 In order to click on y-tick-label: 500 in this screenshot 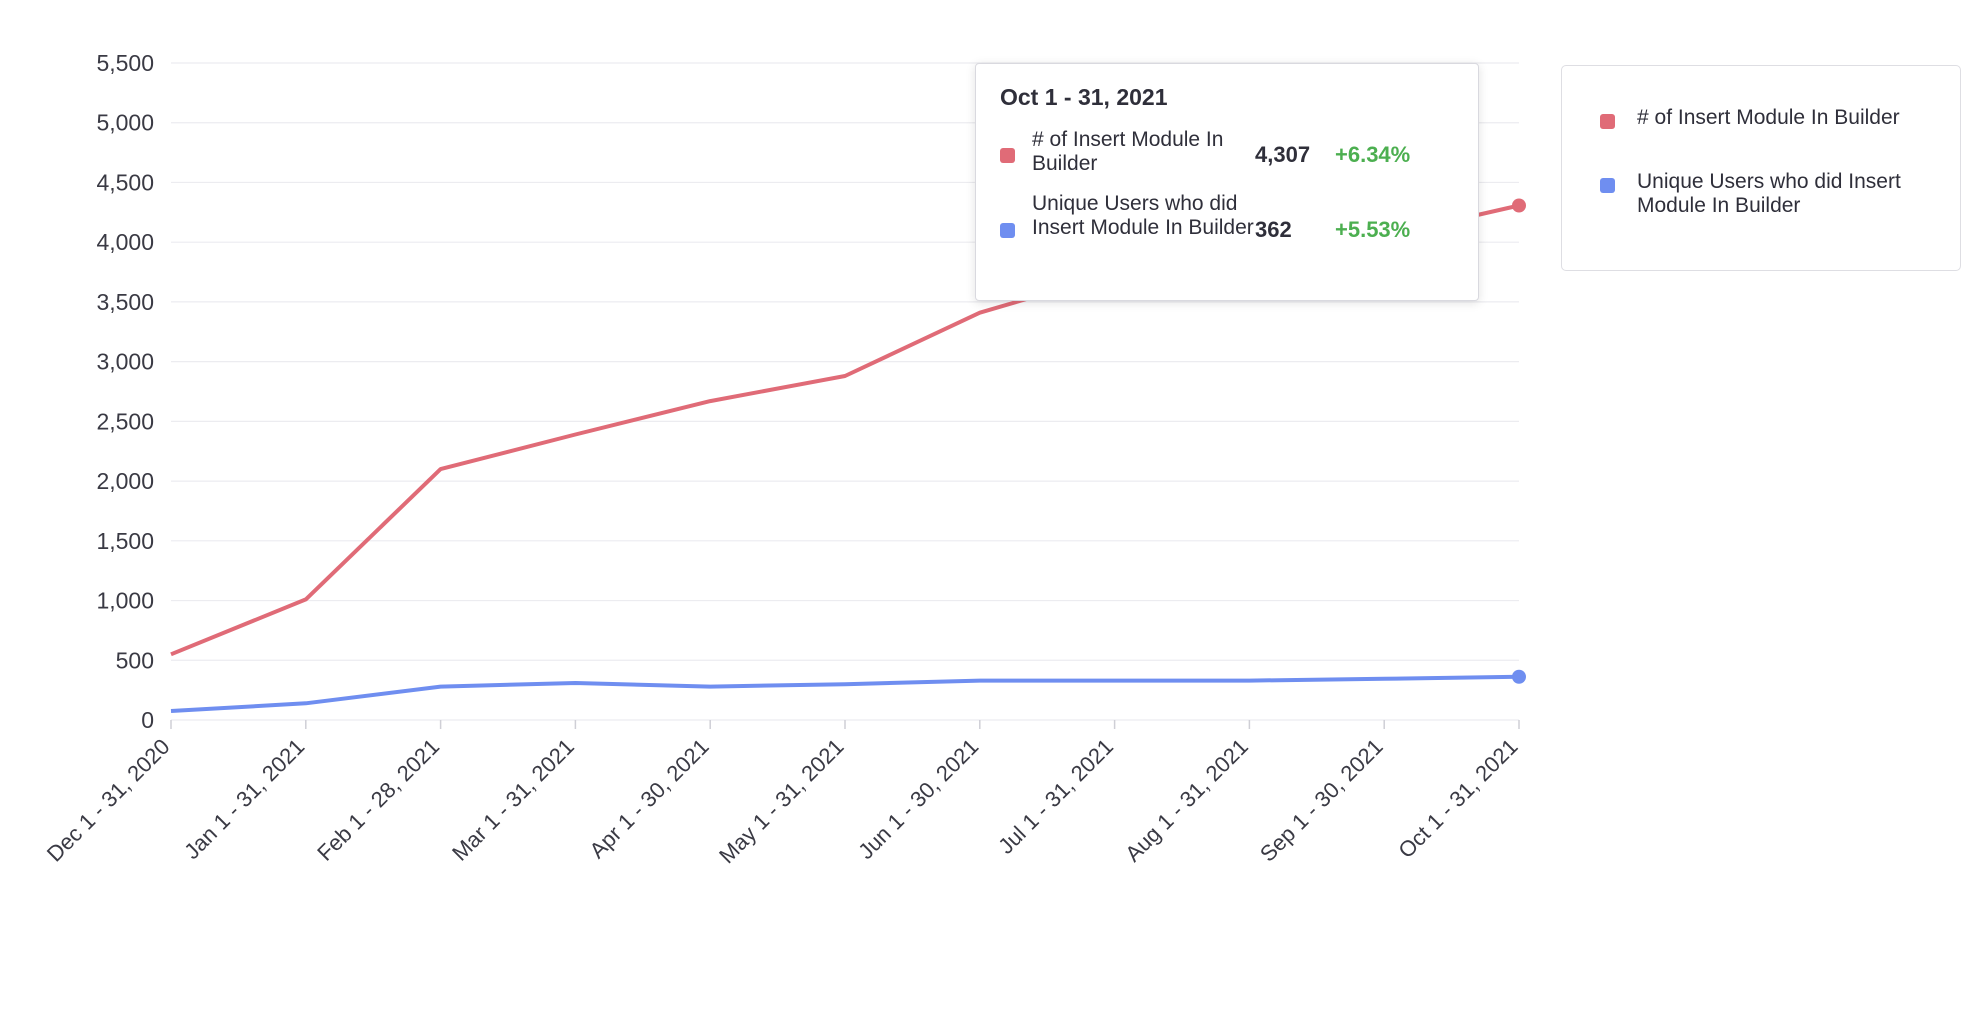, I will do `click(135, 660)`.